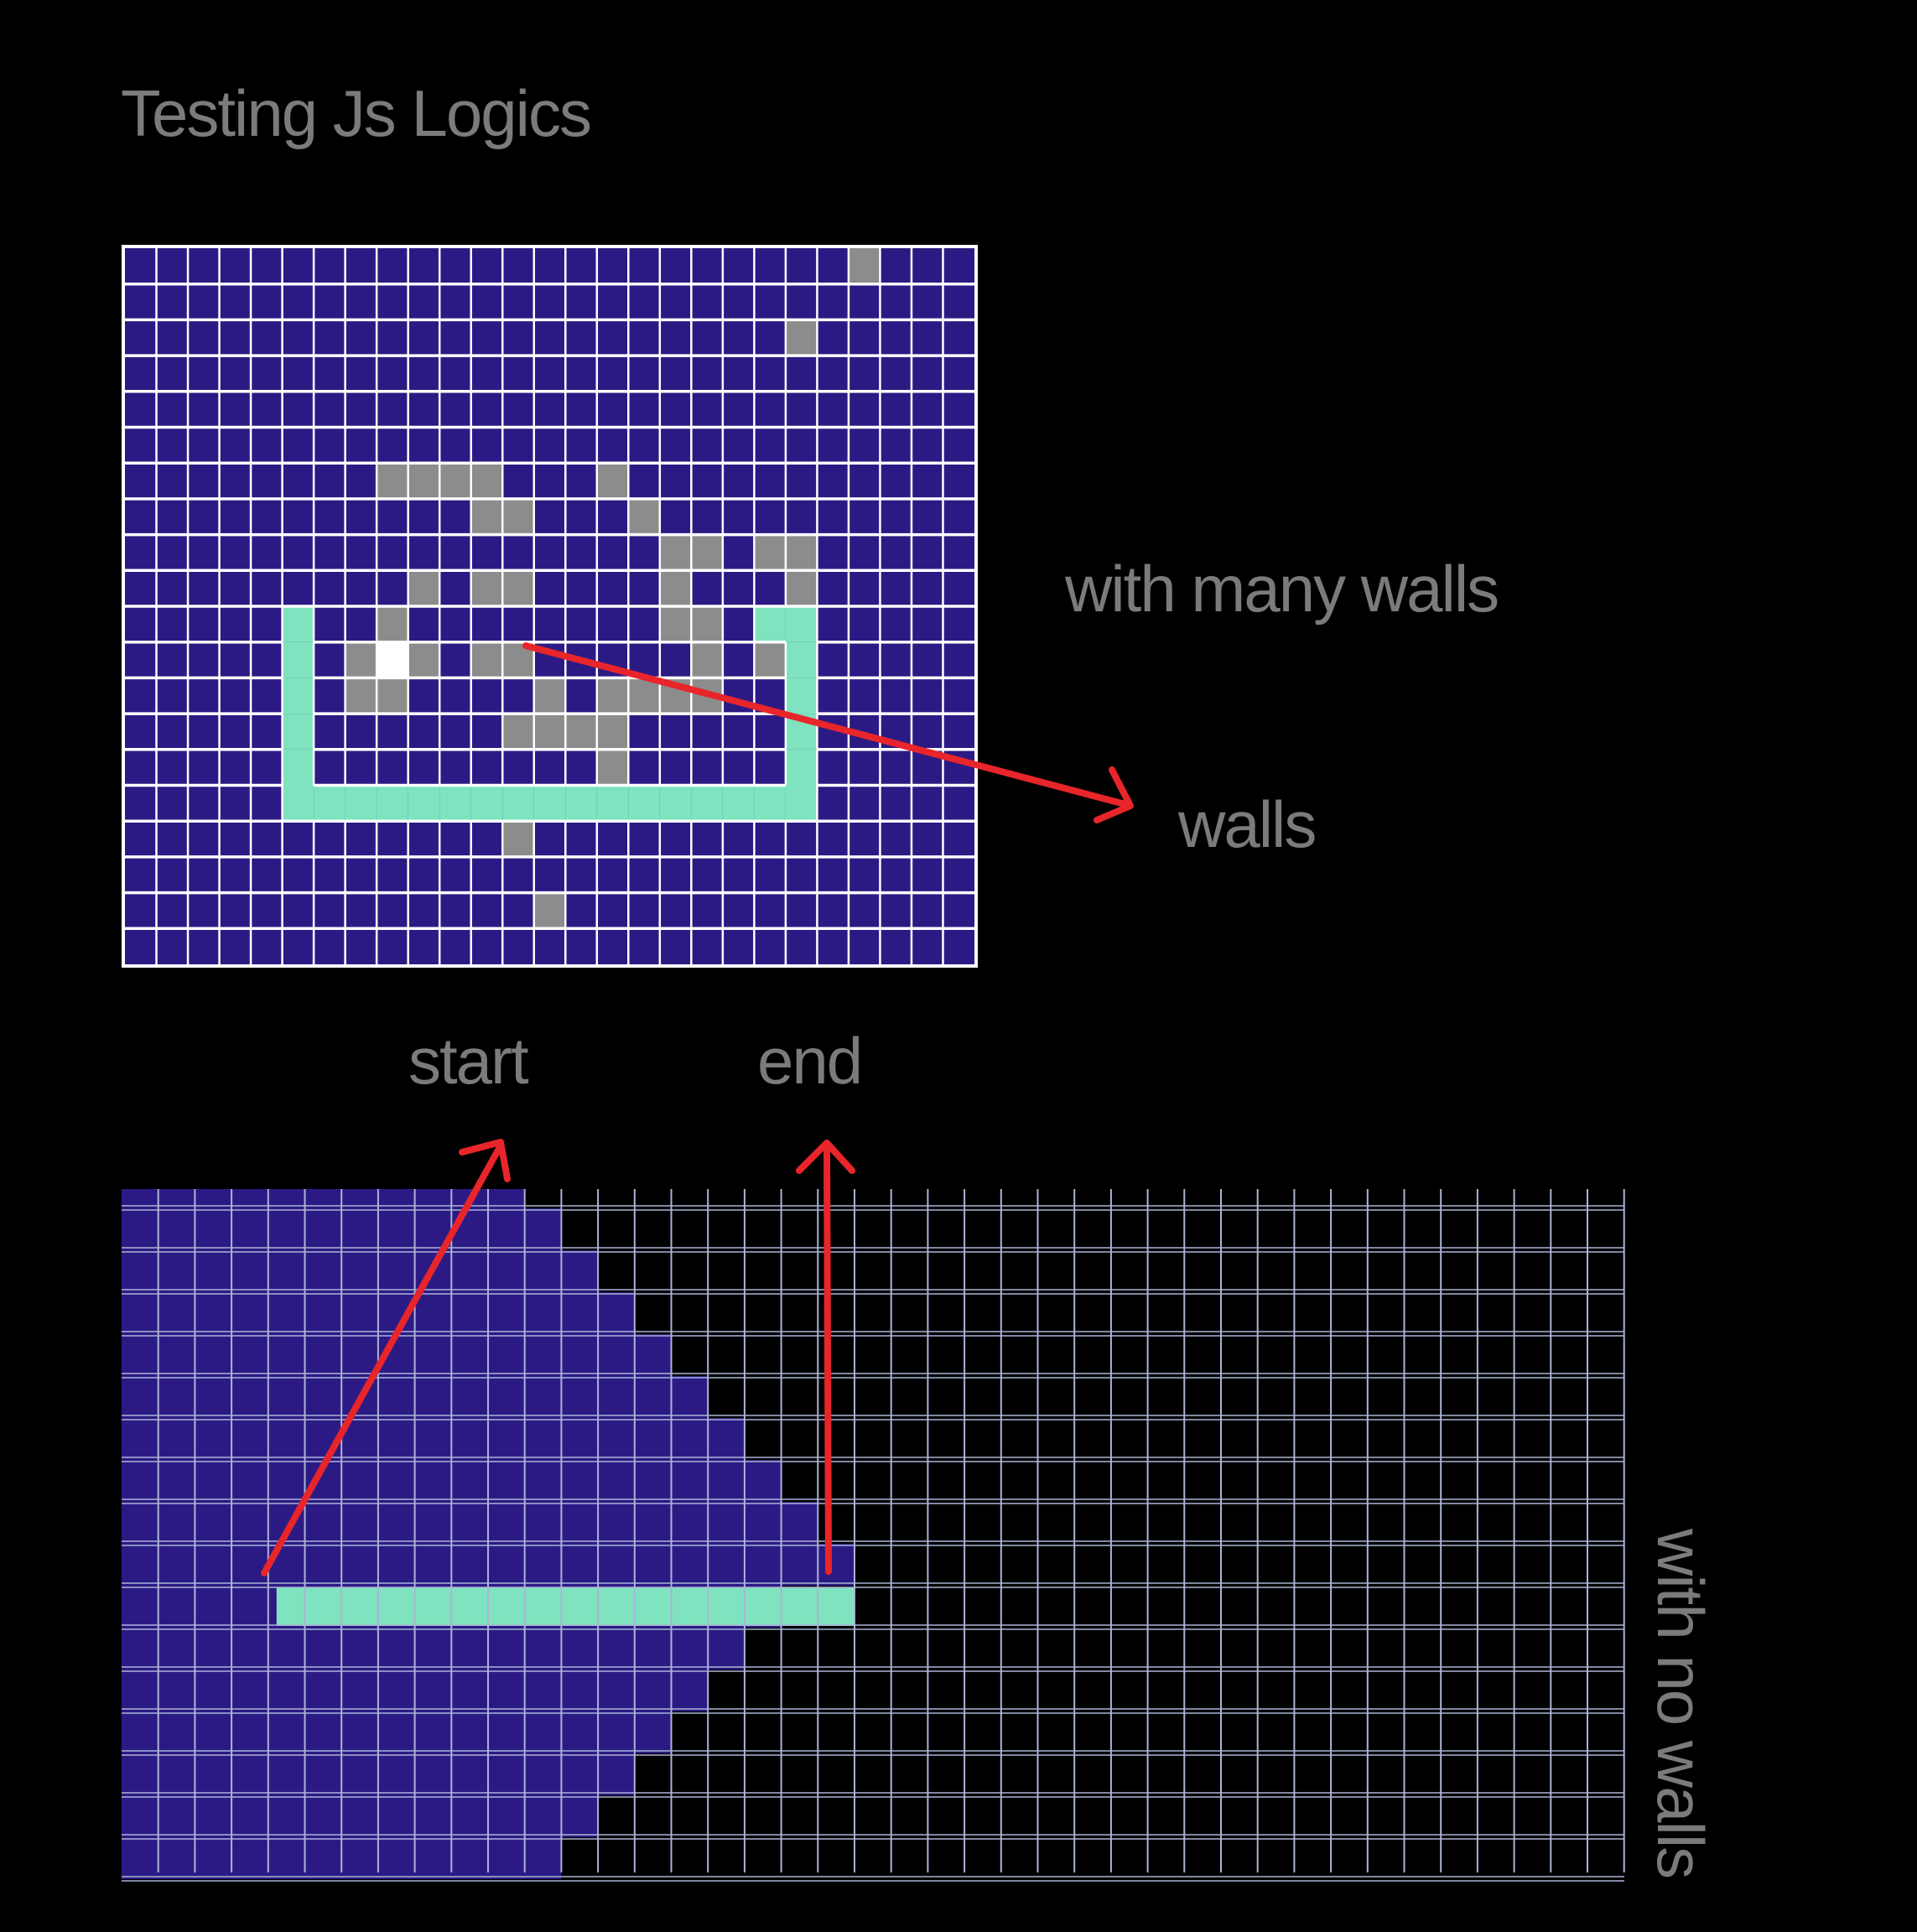  What do you see at coordinates (485, 1160) in the screenshot?
I see `arrow-start-head` at bounding box center [485, 1160].